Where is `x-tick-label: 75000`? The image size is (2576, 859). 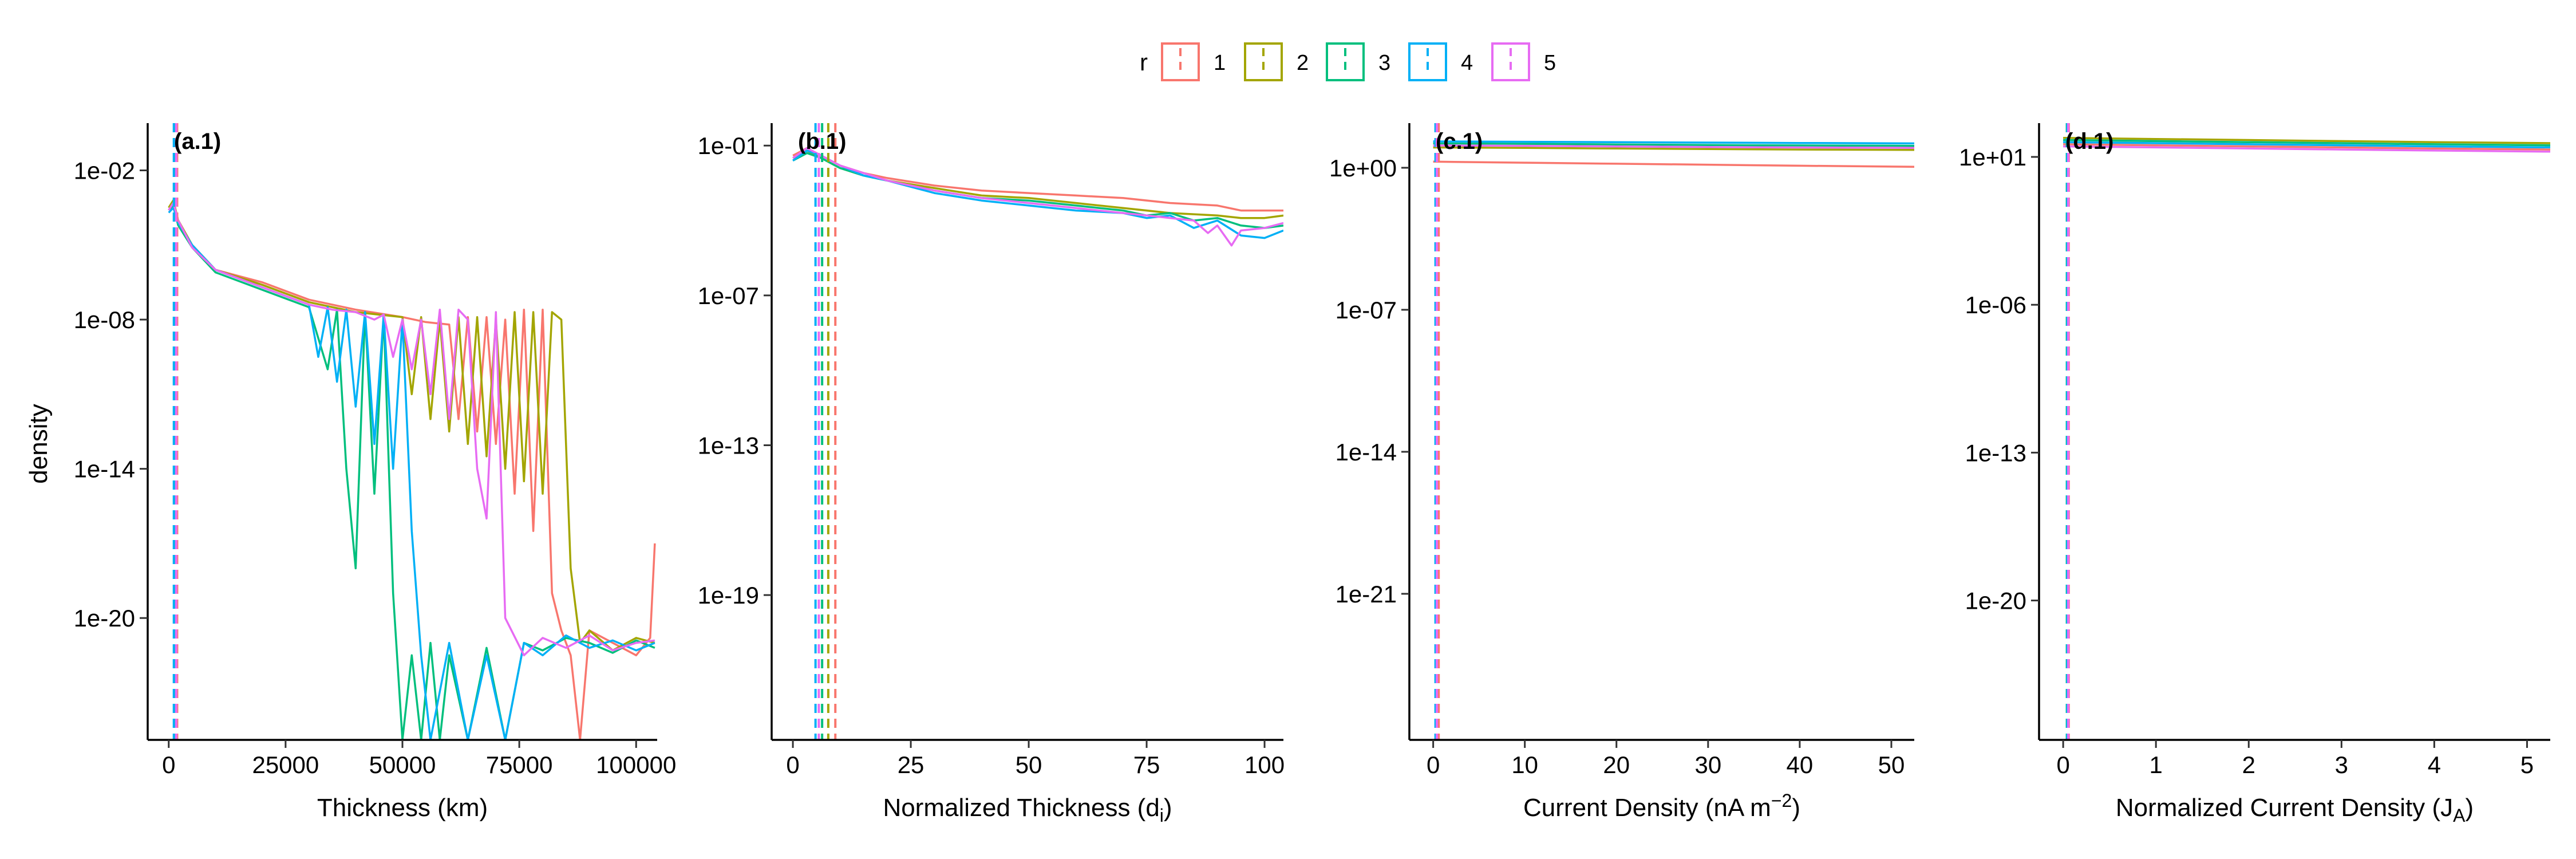
x-tick-label: 75000 is located at coordinates (519, 764).